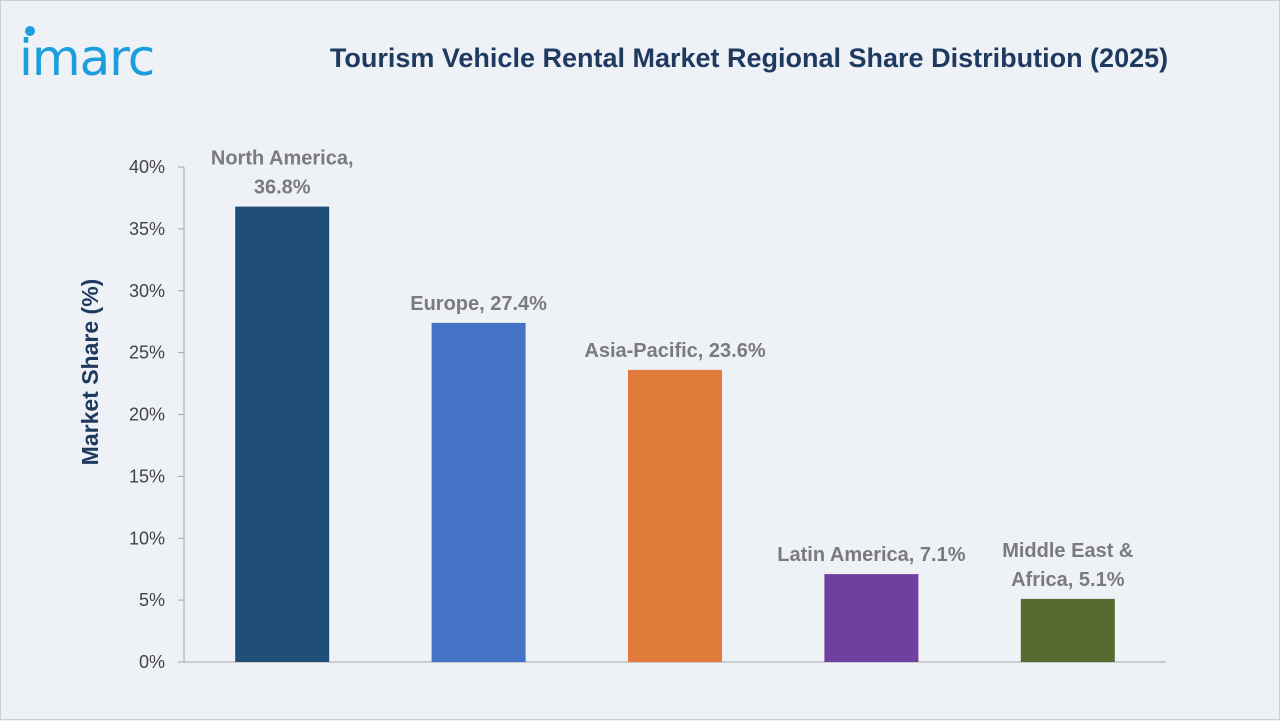  I want to click on y-axis-title: Market Share (%), so click(90, 372).